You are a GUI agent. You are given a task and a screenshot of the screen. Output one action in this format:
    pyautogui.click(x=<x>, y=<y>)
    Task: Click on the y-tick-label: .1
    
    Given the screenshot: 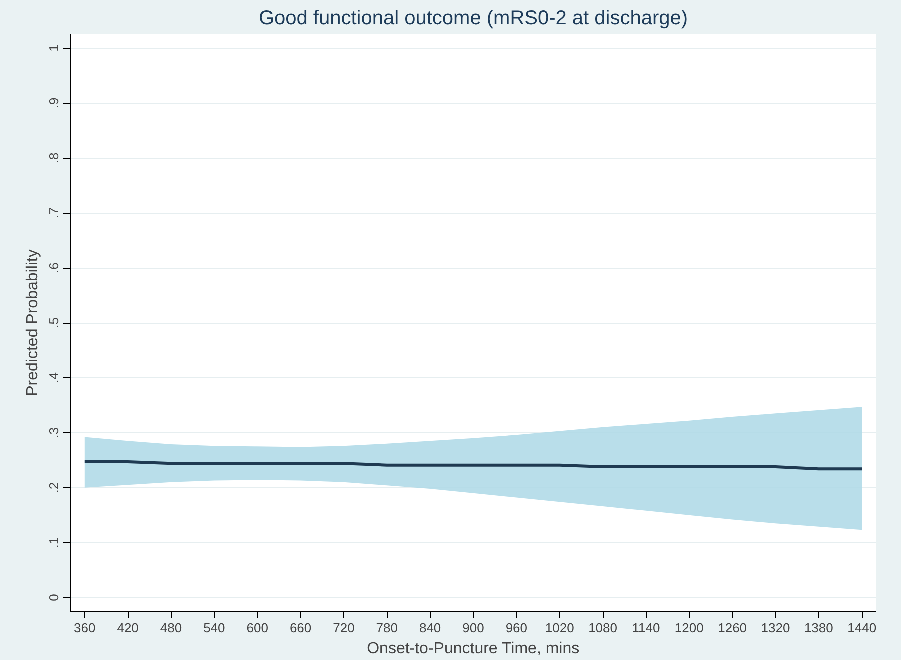 What is the action you would take?
    pyautogui.click(x=54, y=542)
    